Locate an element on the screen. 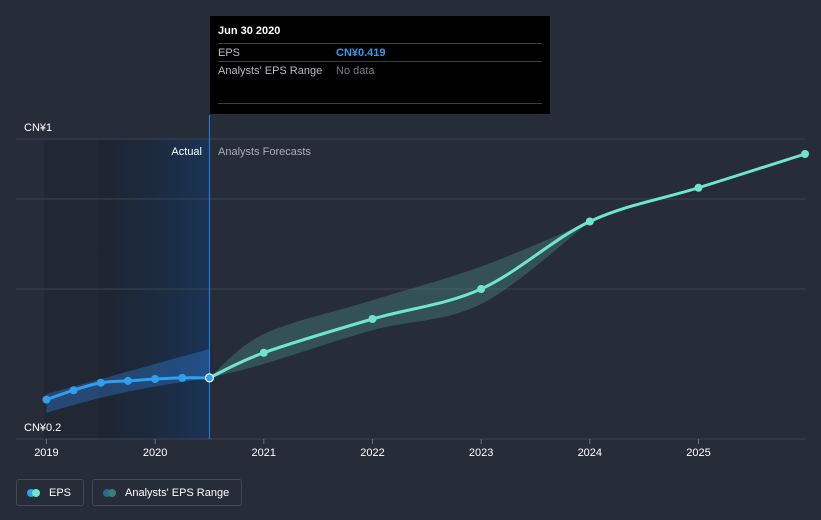 The height and width of the screenshot is (520, 821). x-tick-label-2019: 2019 is located at coordinates (46, 453).